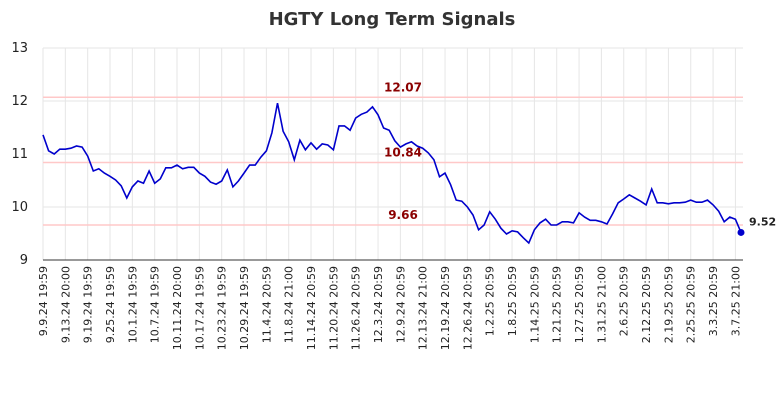 Image resolution: width=784 pixels, height=400 pixels. What do you see at coordinates (403, 87) in the screenshot?
I see `signal-label: 12.07` at bounding box center [403, 87].